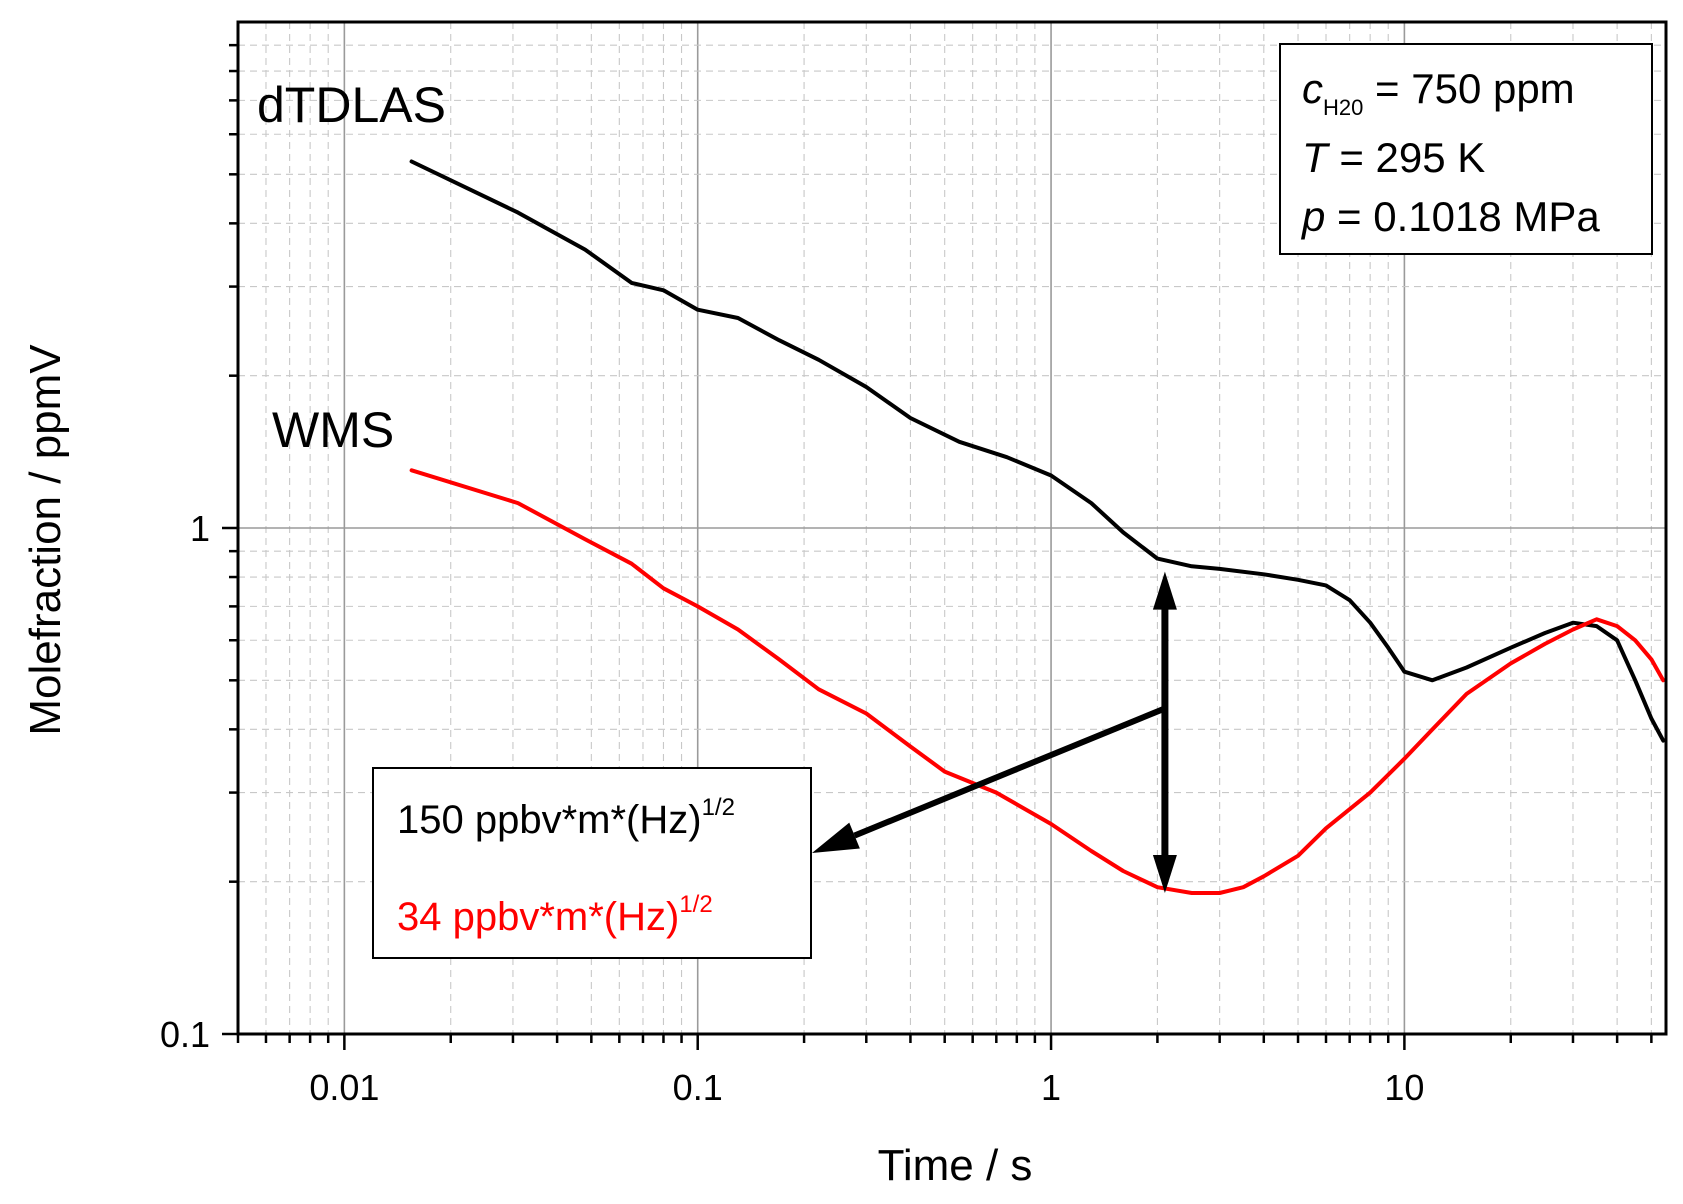 Image resolution: width=1683 pixels, height=1204 pixels. Describe the element at coordinates (695, 904) in the screenshot. I see `sensitivity-wms-exponent: 1/2` at that location.